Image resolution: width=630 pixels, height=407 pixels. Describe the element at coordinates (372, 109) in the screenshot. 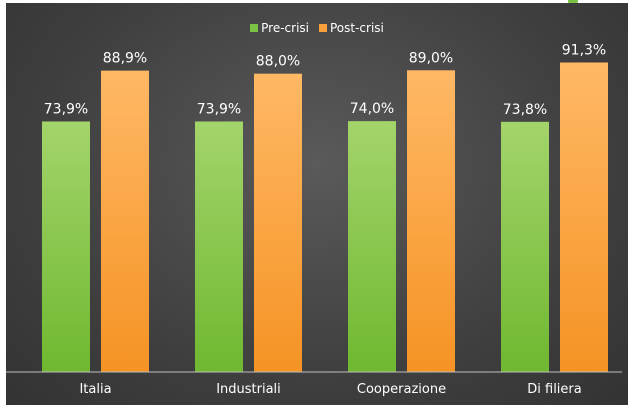

I see `data-label-pre-crisi-cooperazione: 74,0%` at that location.